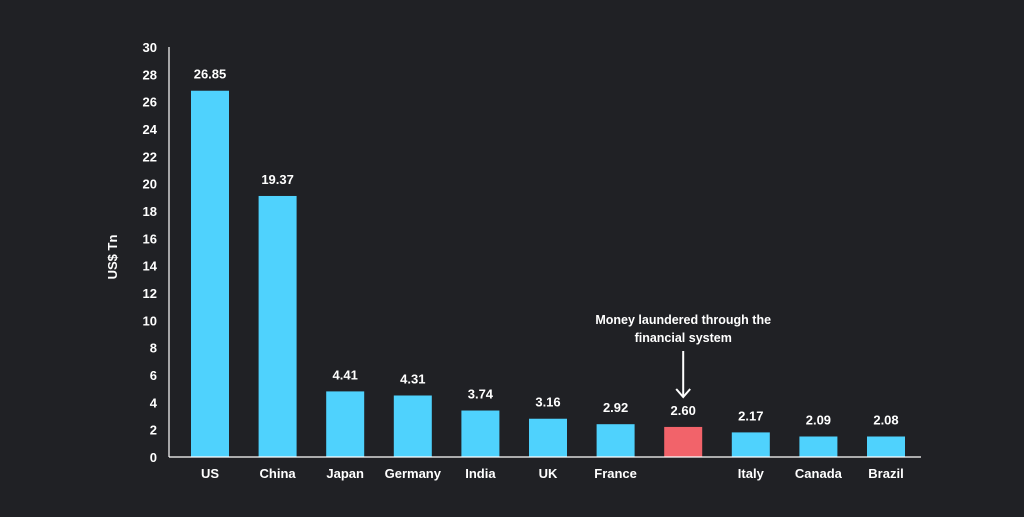 This screenshot has width=1024, height=517. I want to click on x-category-label: US, so click(210, 473).